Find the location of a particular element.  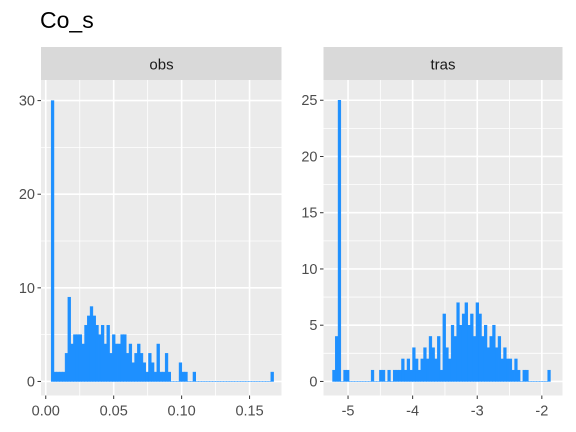

x-tick-label: 0.05 is located at coordinates (114, 412).